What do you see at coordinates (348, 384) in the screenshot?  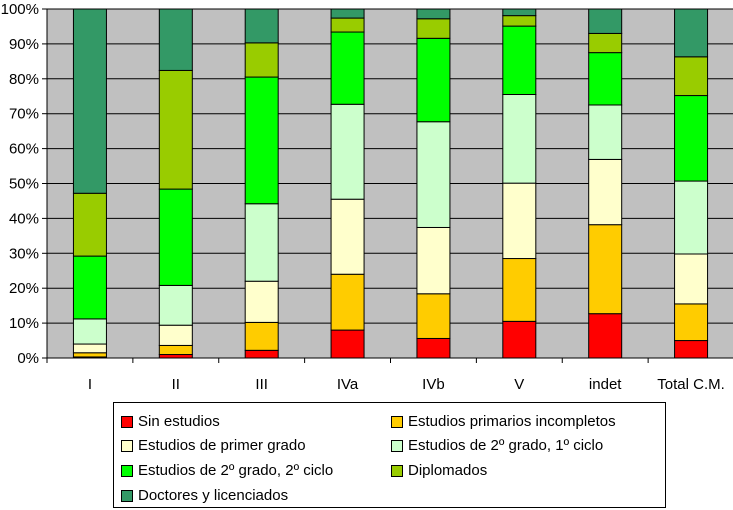 I see `x-tick-label: IVa` at bounding box center [348, 384].